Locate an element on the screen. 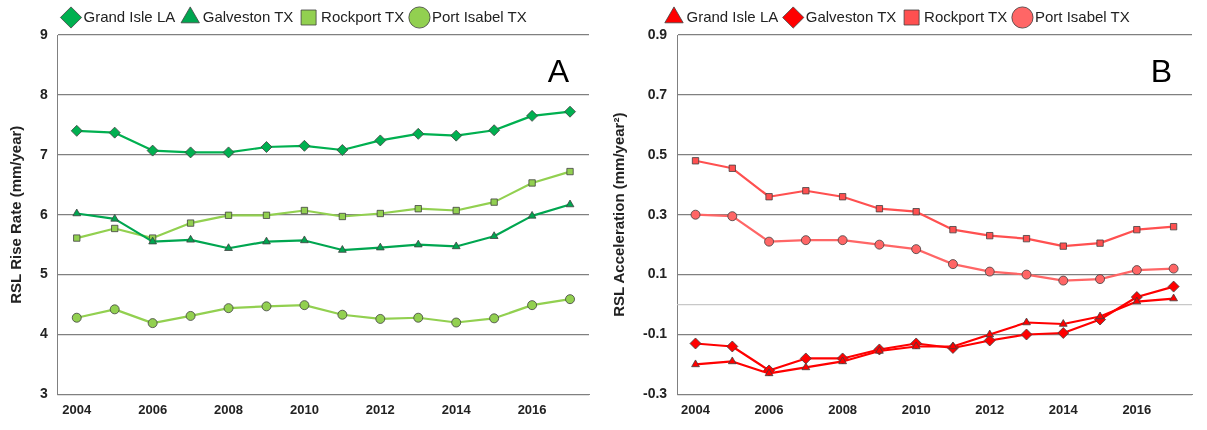 The image size is (1207, 430). y-tick-label: 6 is located at coordinates (43, 213).